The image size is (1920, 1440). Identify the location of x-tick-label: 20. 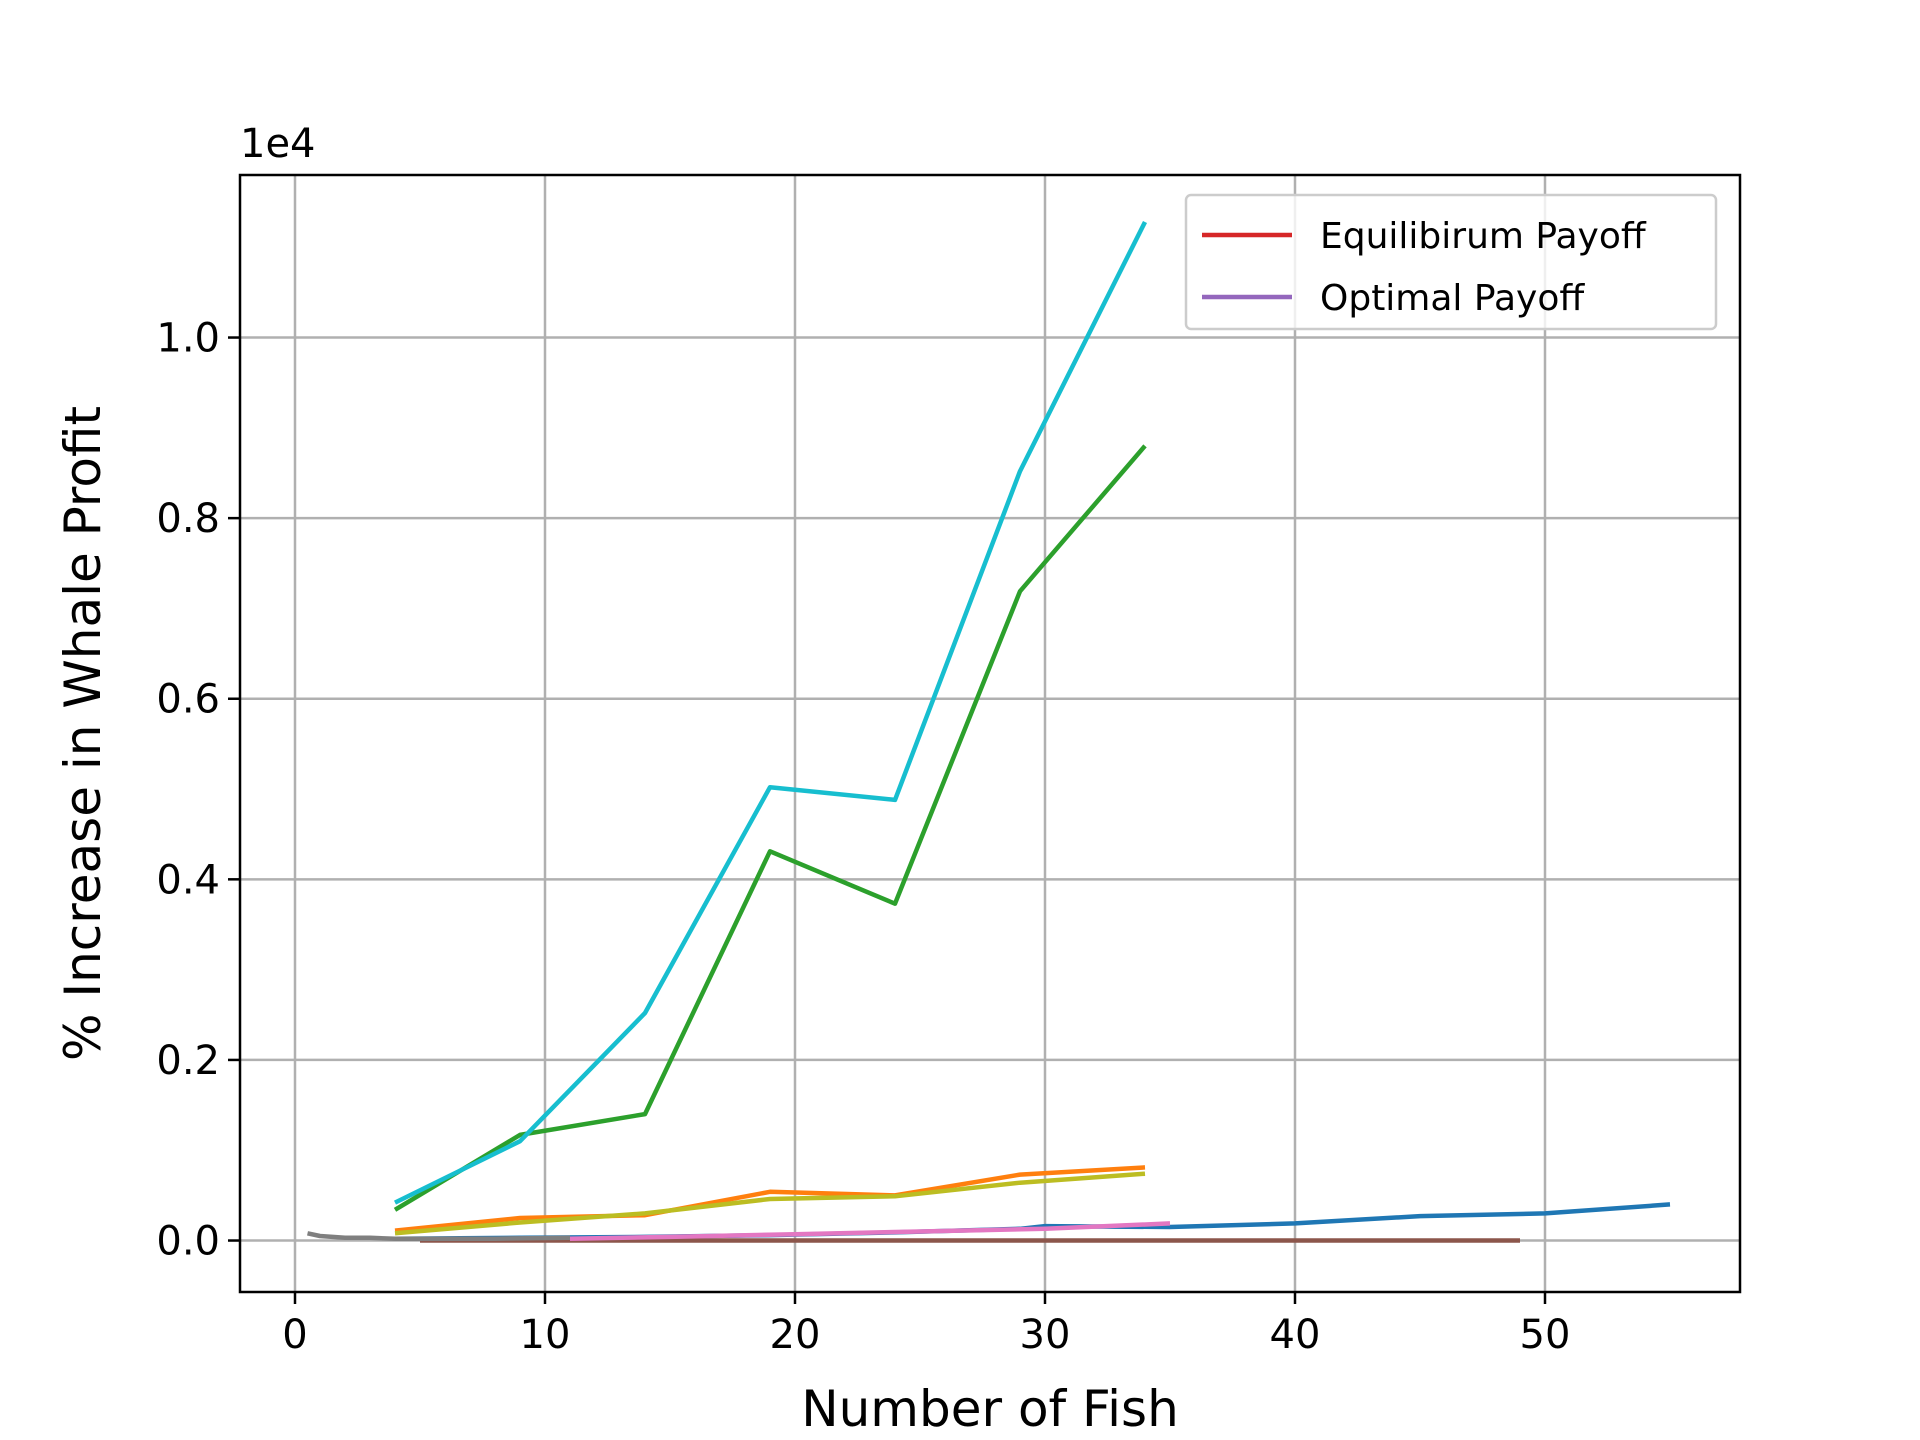
(795, 1335).